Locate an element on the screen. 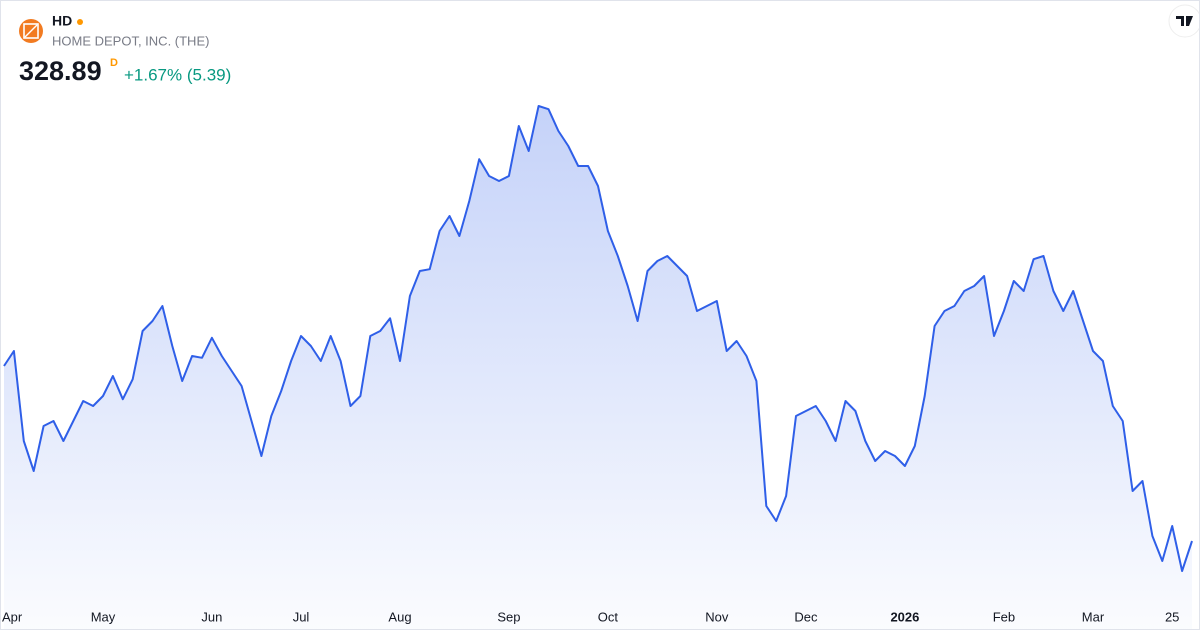  x-tick-label: Sep is located at coordinates (508, 616).